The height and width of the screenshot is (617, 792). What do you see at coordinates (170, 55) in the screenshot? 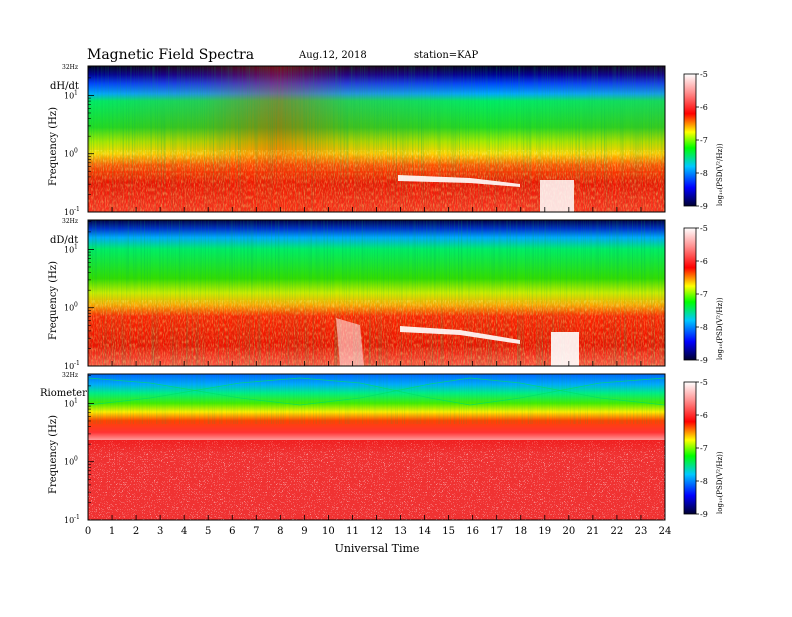
I see `figure-title: Magnetic Field Spectra` at bounding box center [170, 55].